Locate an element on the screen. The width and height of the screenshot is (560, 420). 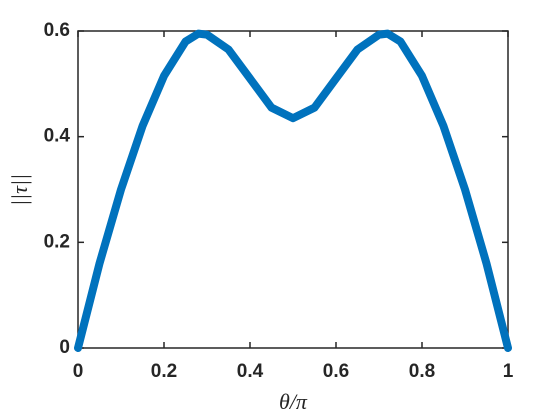
x-tick-label: 0.6 is located at coordinates (336, 371).